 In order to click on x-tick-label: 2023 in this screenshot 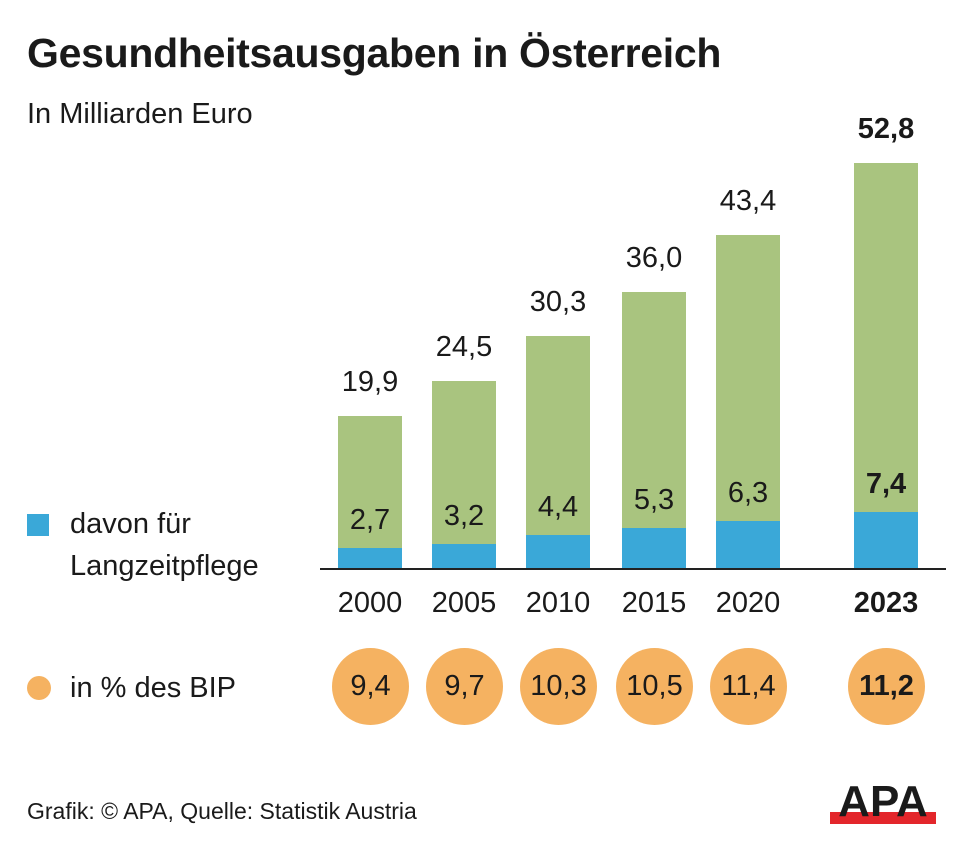, I will do `click(886, 603)`.